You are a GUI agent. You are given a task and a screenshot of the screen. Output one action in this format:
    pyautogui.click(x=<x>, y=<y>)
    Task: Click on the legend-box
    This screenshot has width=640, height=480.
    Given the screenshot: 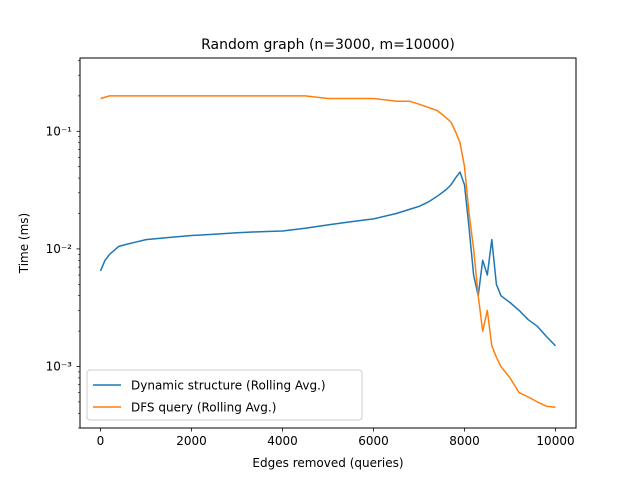 What is the action you would take?
    pyautogui.click(x=224, y=395)
    